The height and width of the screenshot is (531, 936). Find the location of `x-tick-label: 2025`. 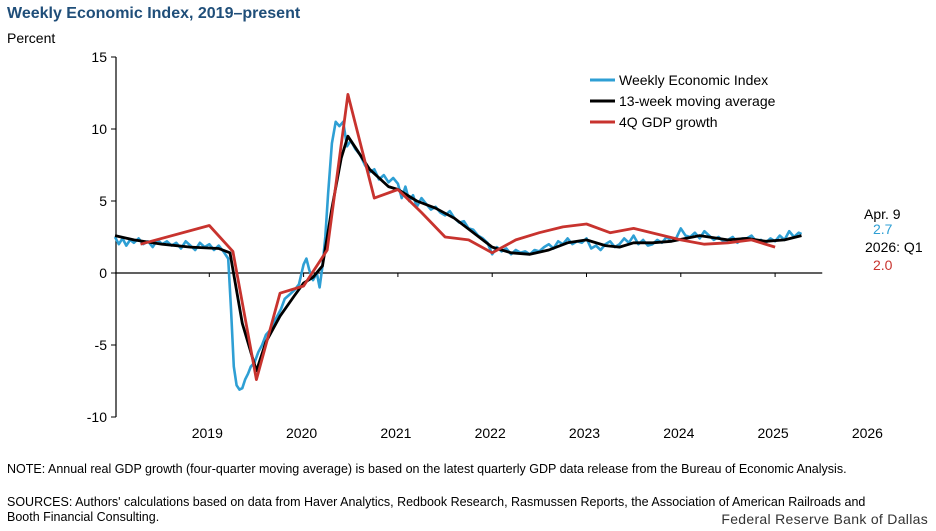

x-tick-label: 2025 is located at coordinates (773, 433).